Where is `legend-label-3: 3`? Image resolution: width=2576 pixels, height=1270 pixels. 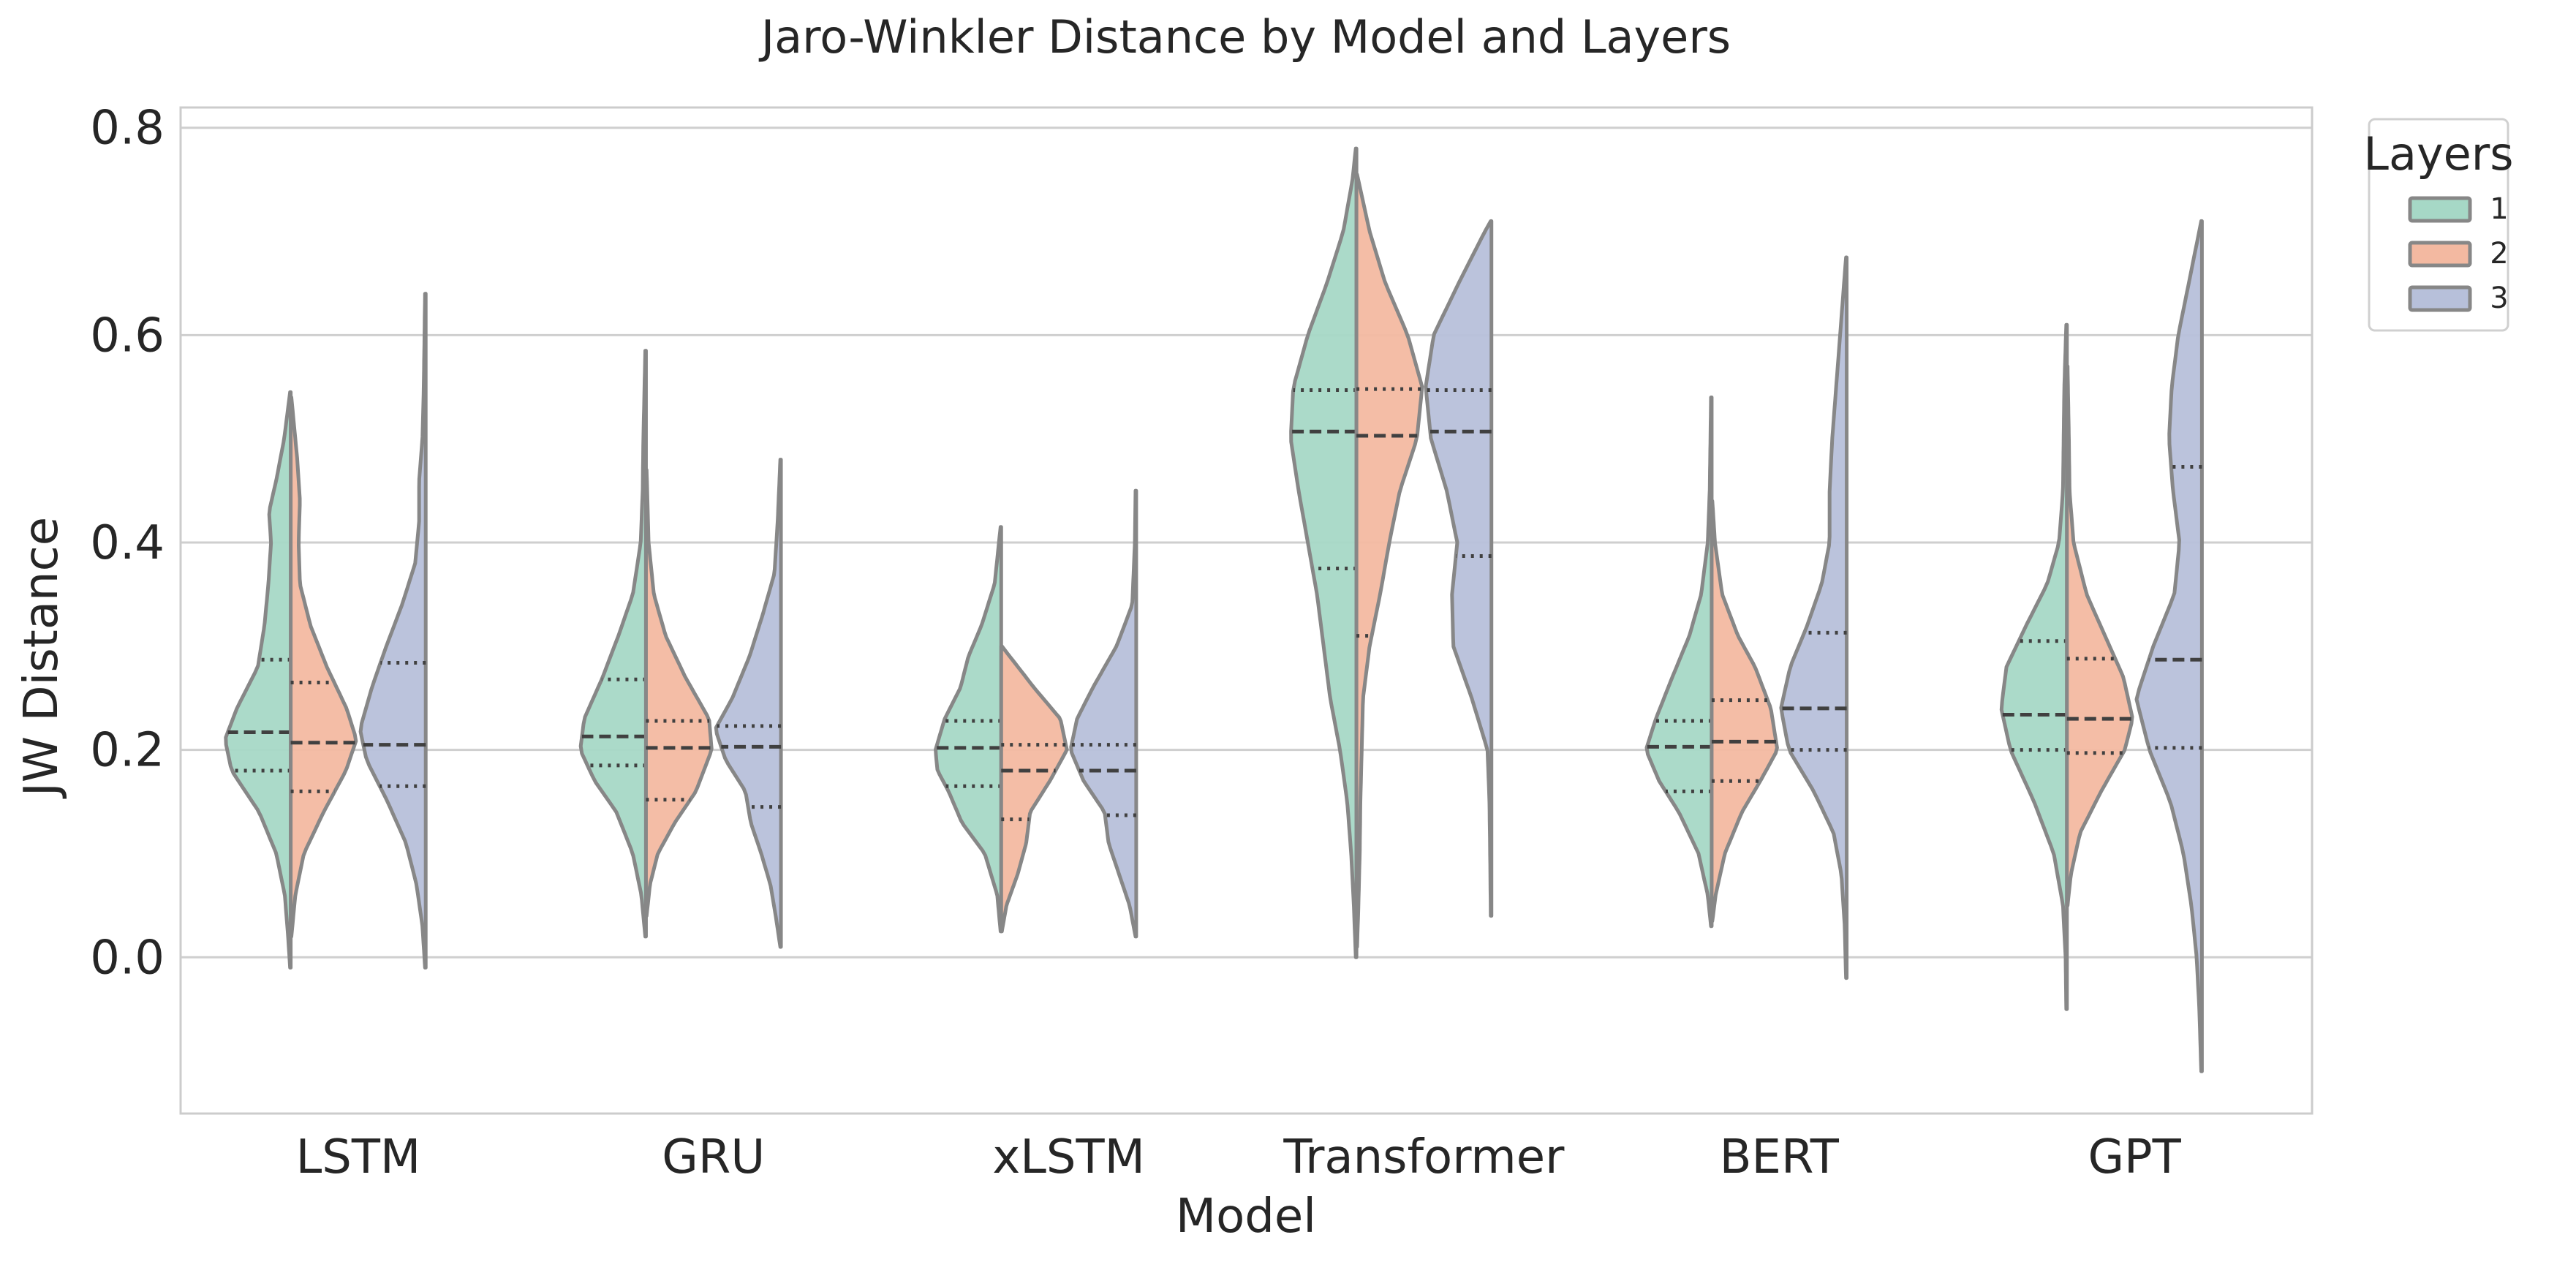
legend-label-3: 3 is located at coordinates (2499, 298).